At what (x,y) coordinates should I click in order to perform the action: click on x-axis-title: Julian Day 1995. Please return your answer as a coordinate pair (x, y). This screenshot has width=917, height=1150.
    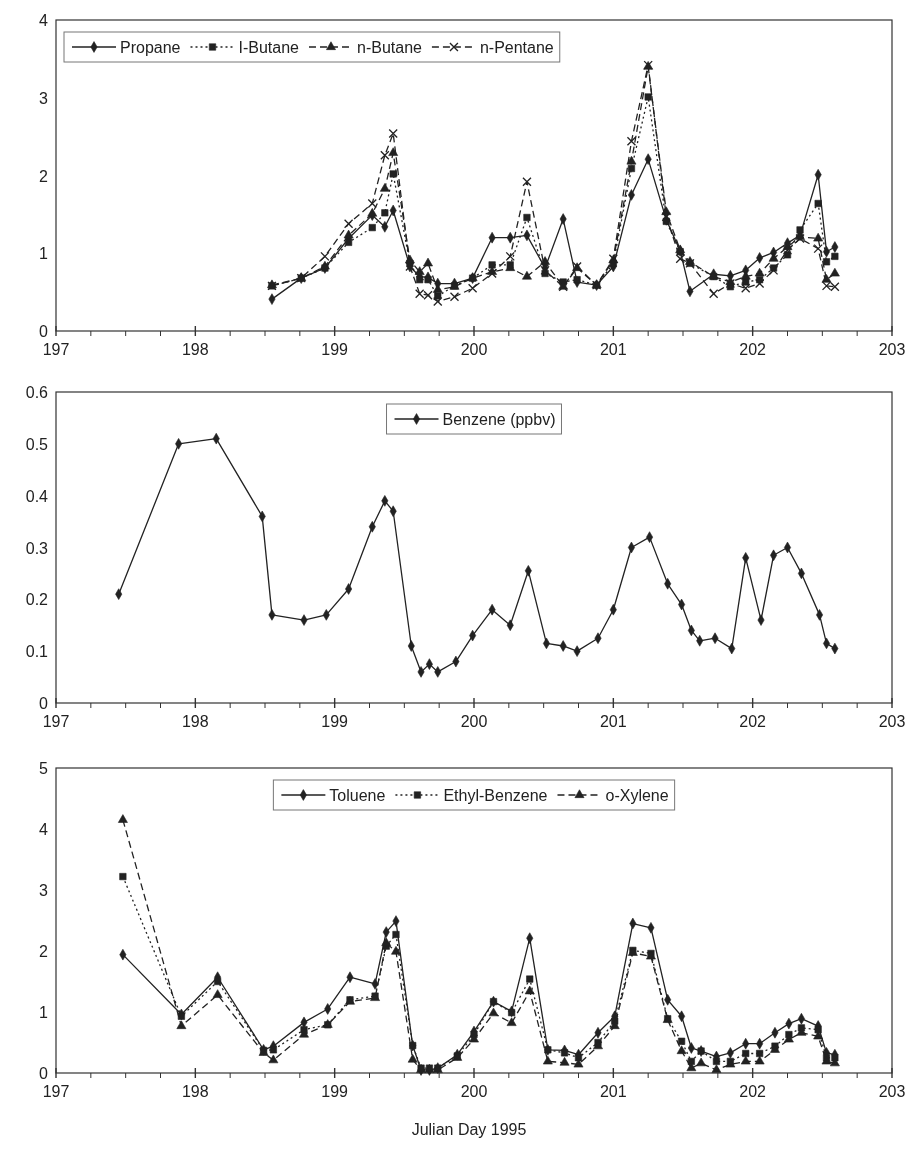
    Looking at the image, I should click on (469, 1129).